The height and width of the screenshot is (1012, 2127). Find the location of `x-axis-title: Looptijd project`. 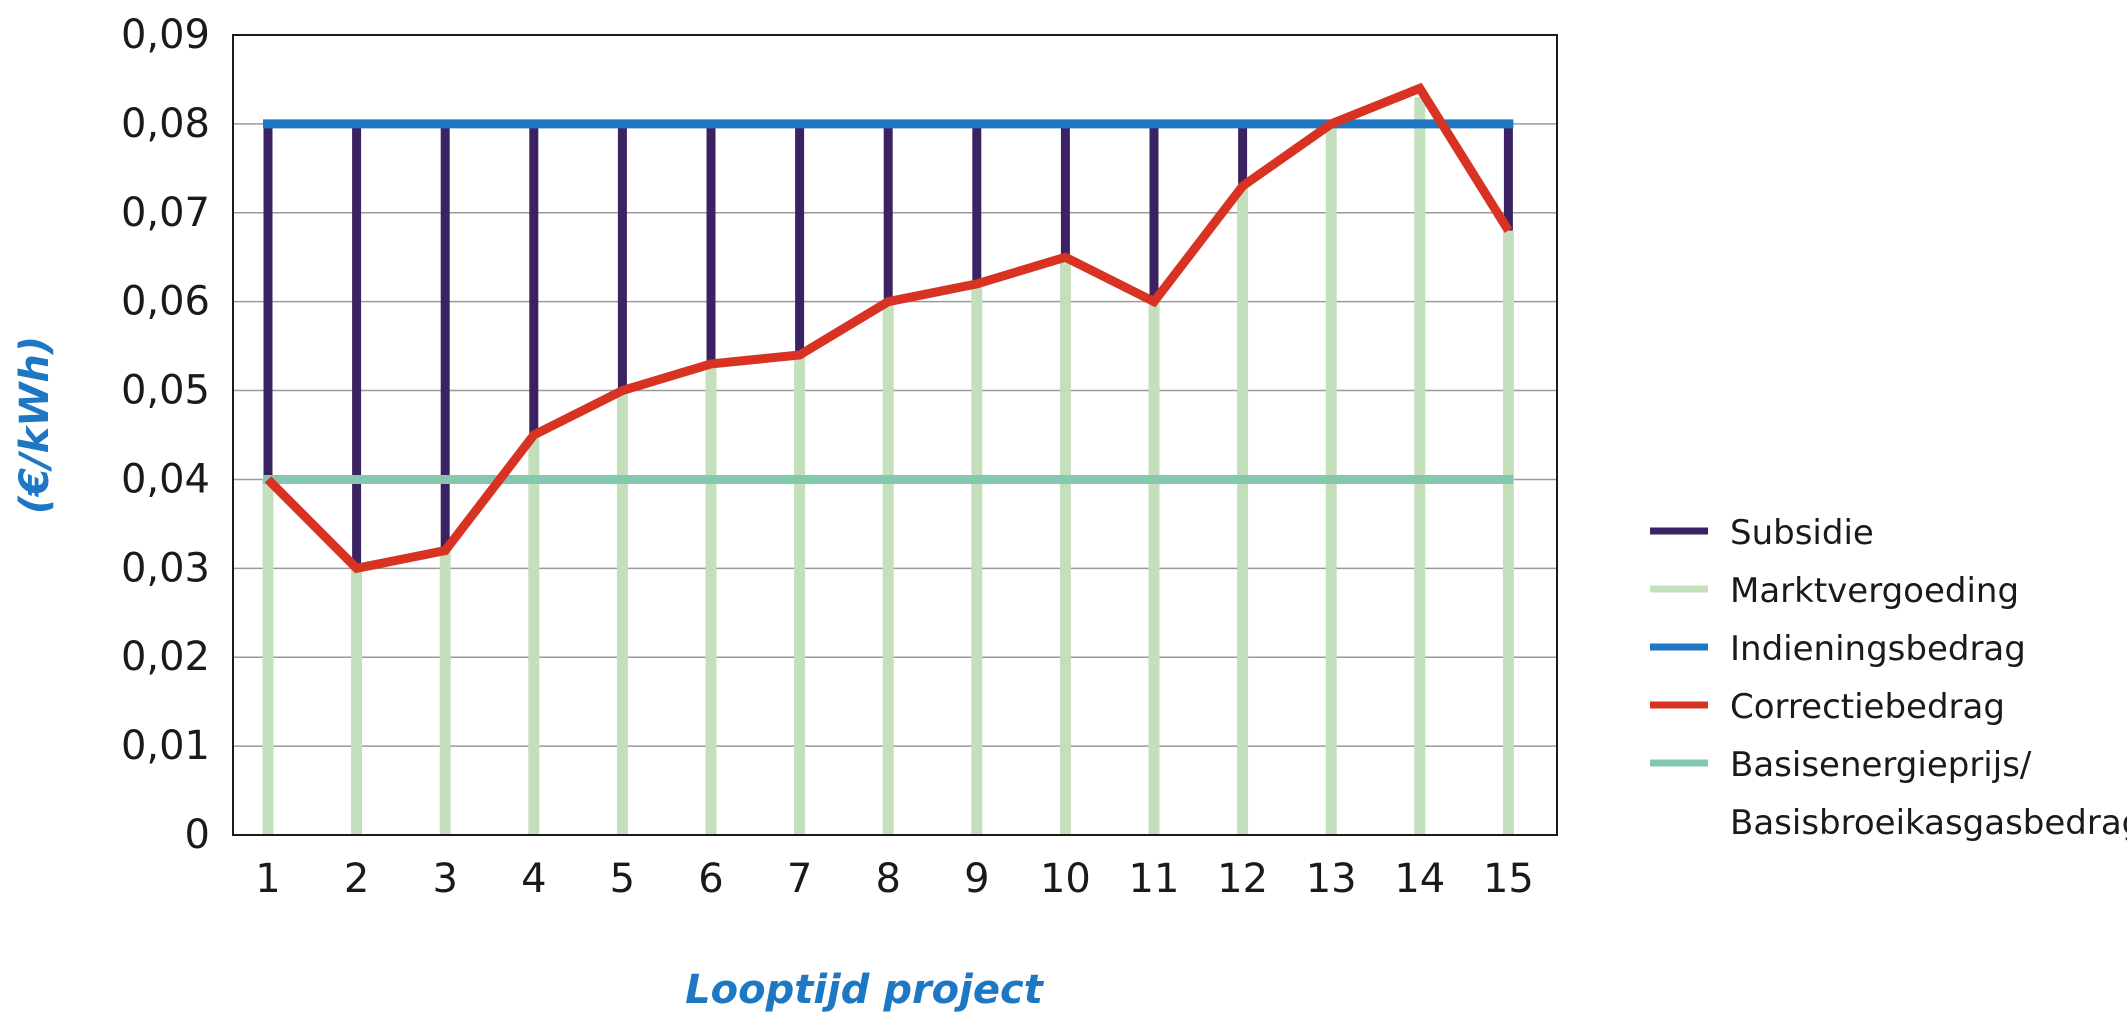

x-axis-title: Looptijd project is located at coordinates (865, 989).